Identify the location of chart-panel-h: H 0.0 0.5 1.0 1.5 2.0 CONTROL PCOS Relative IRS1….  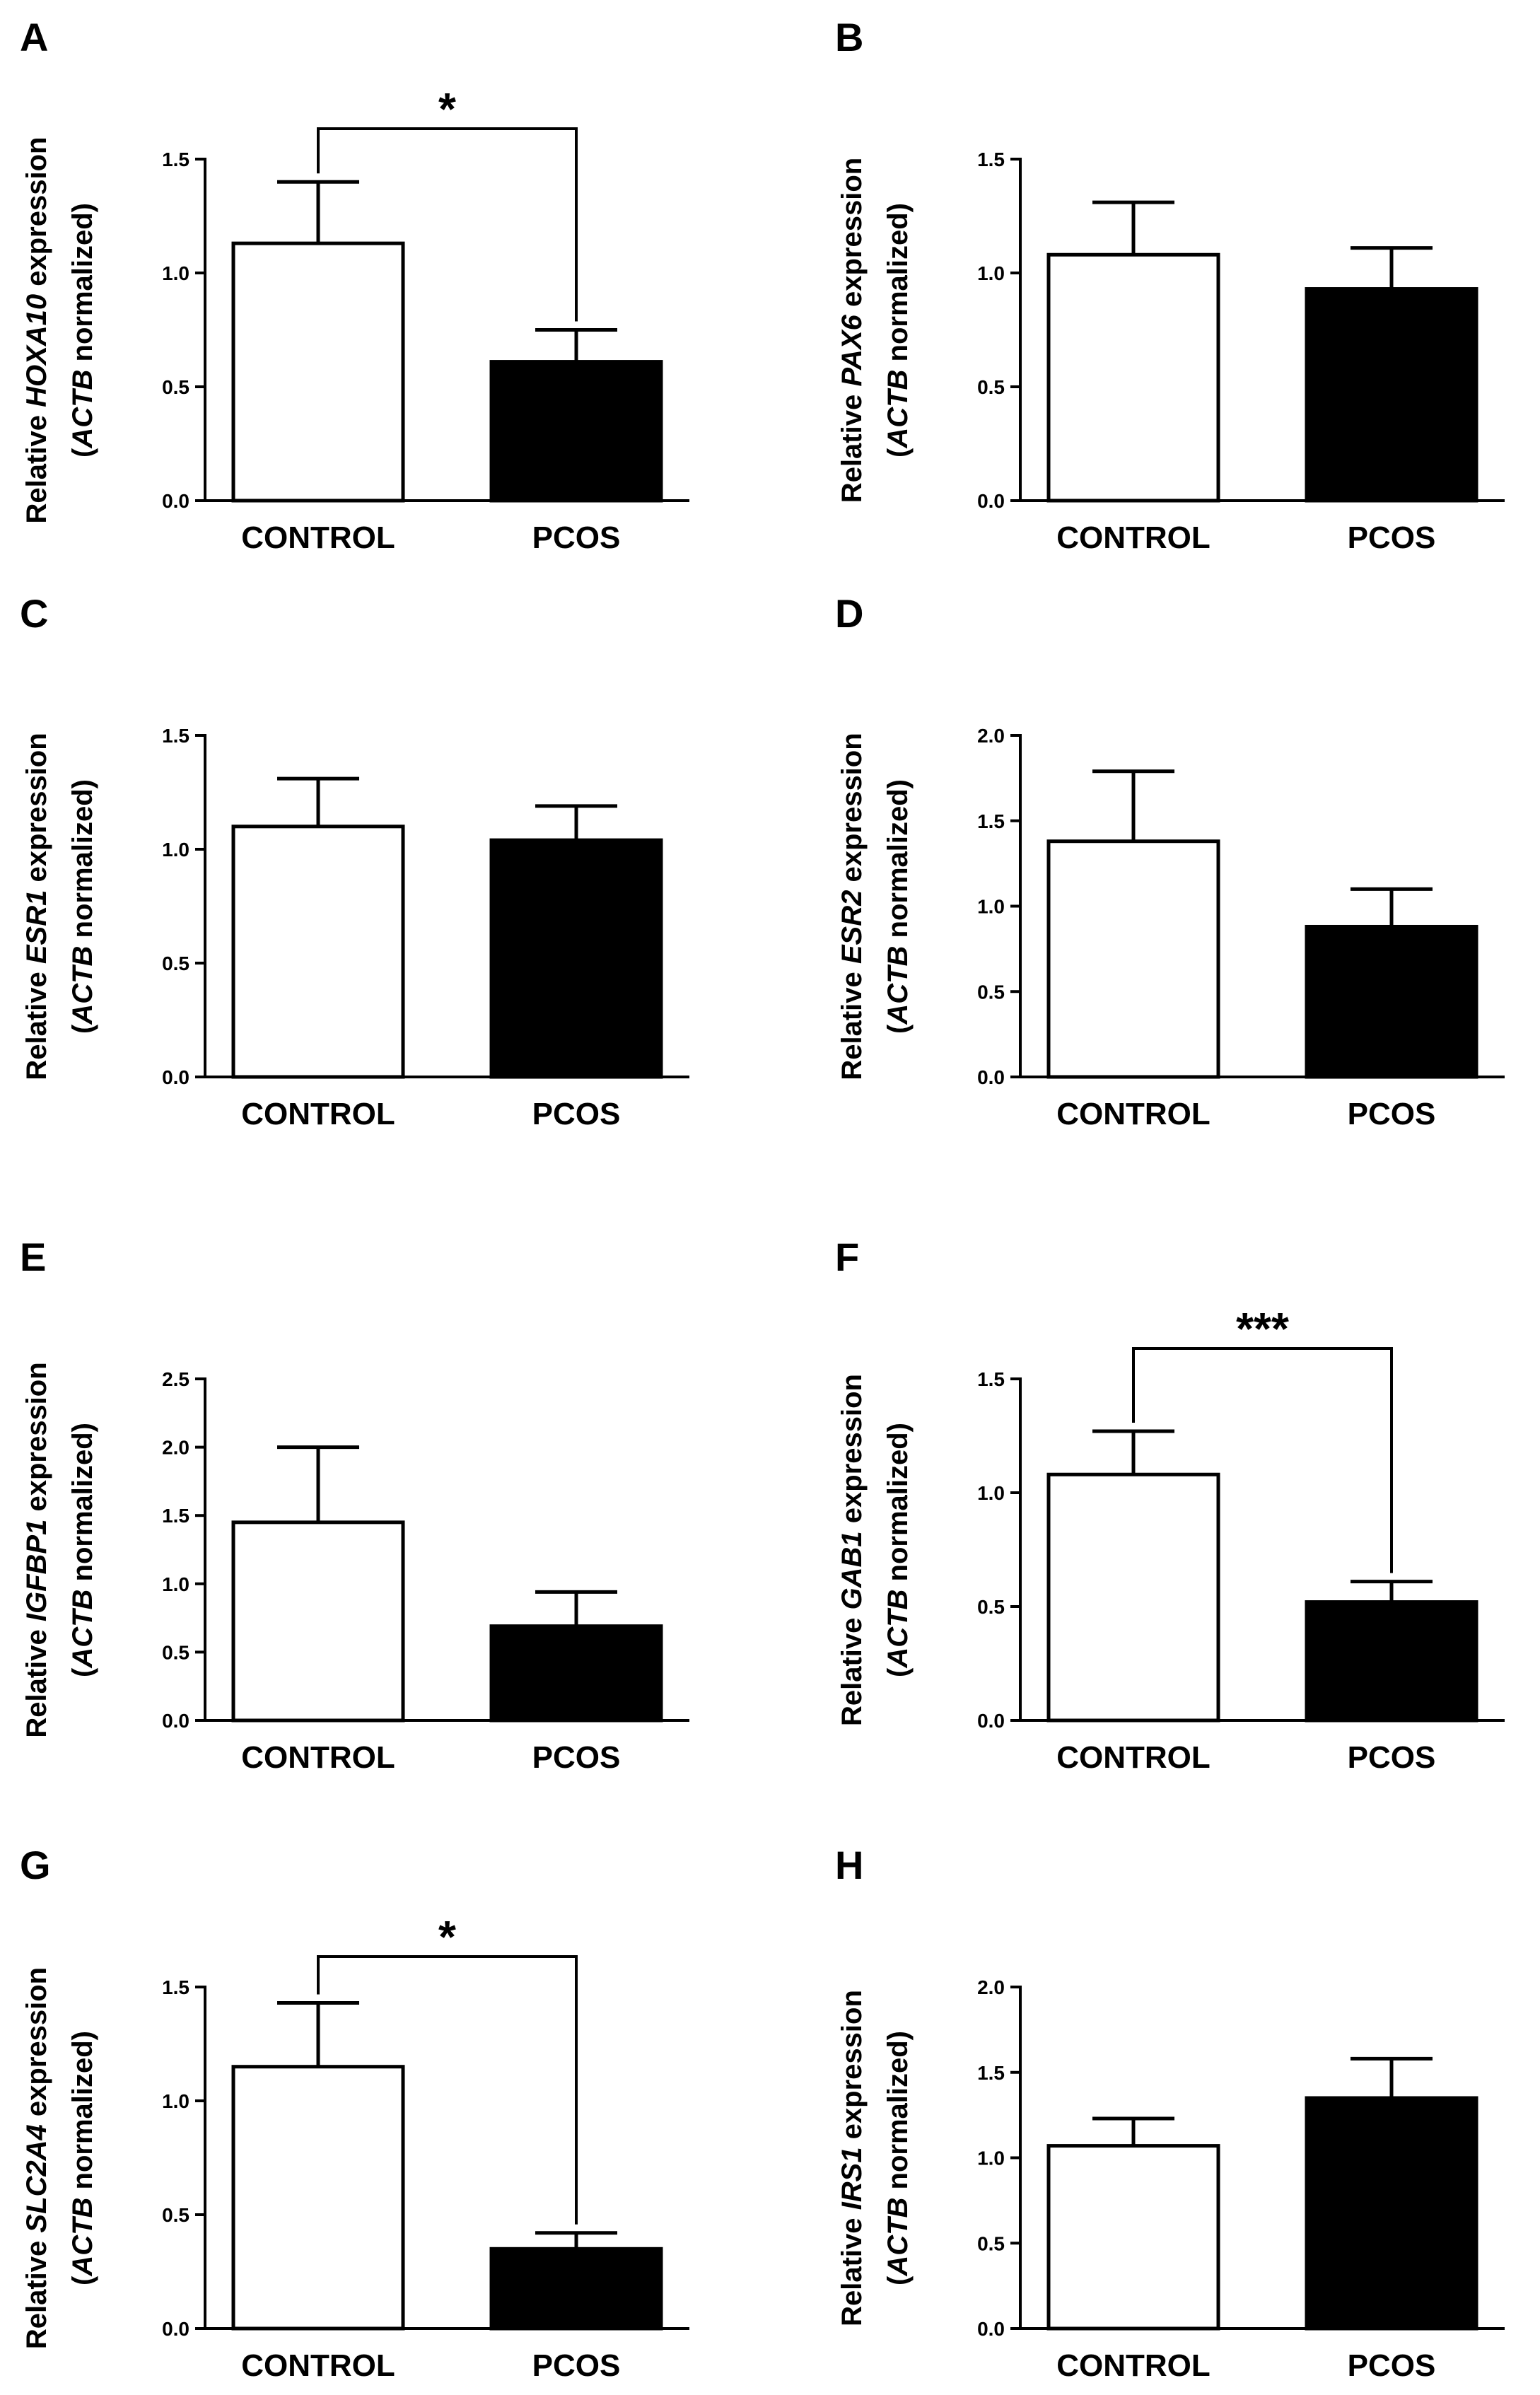
(1170, 2113).